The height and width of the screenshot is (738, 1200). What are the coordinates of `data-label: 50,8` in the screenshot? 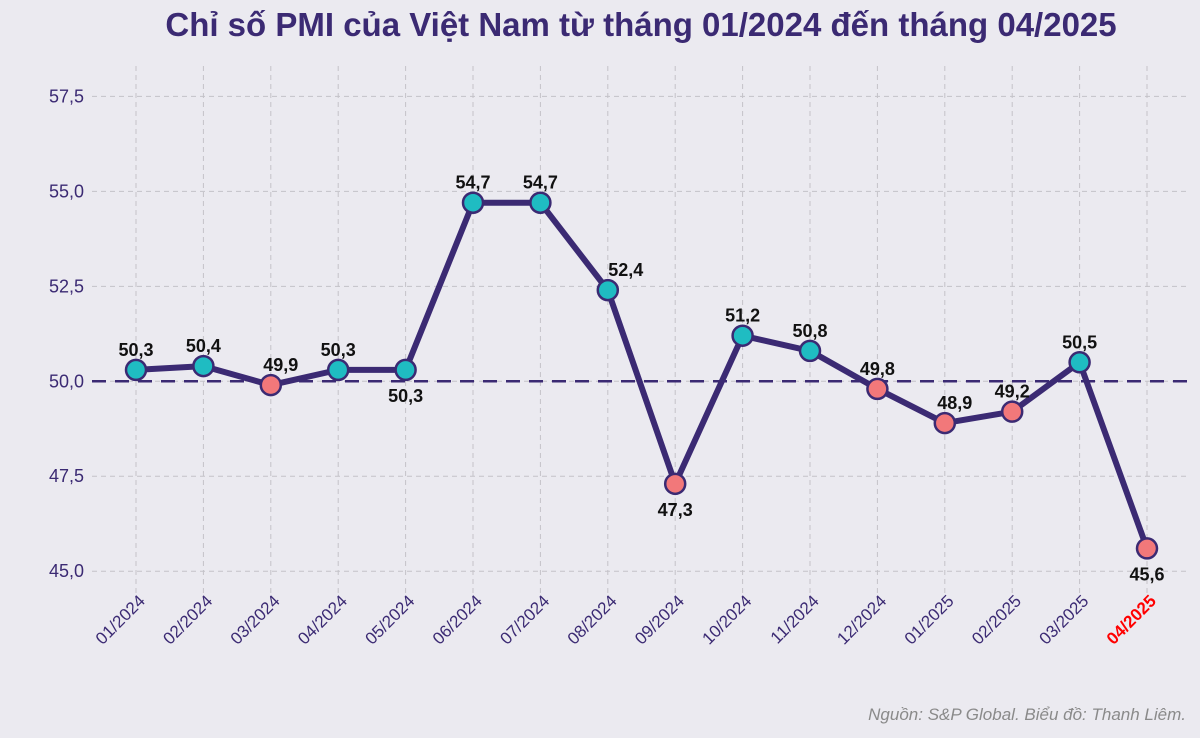 It's located at (809, 331).